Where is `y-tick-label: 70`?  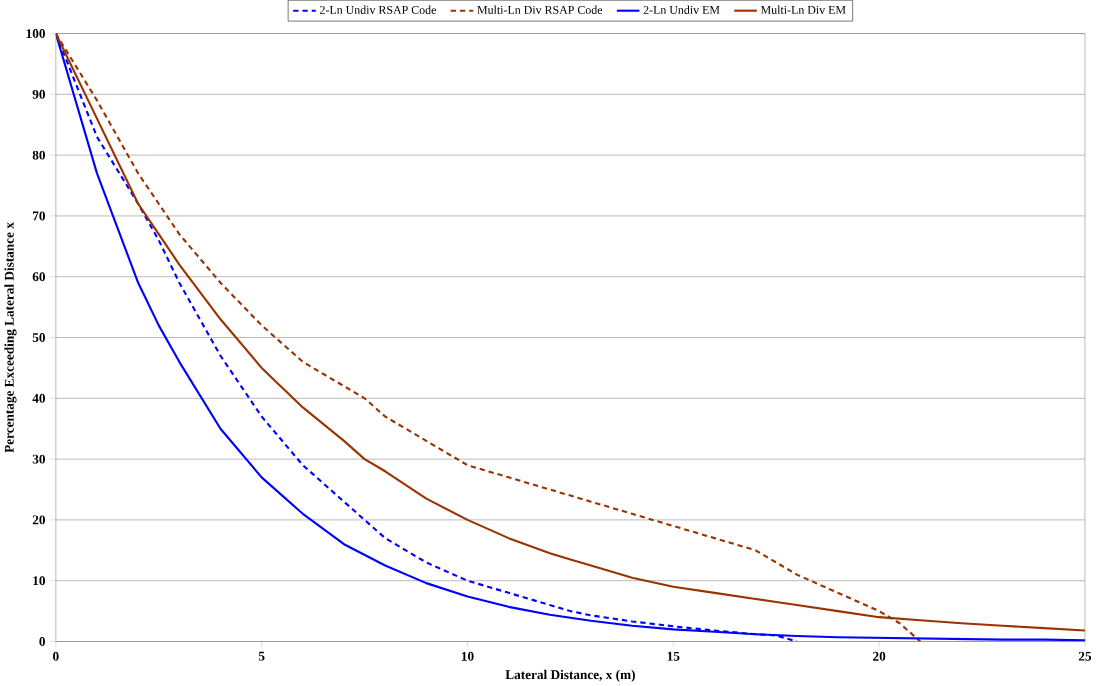
y-tick-label: 70 is located at coordinates (39, 216).